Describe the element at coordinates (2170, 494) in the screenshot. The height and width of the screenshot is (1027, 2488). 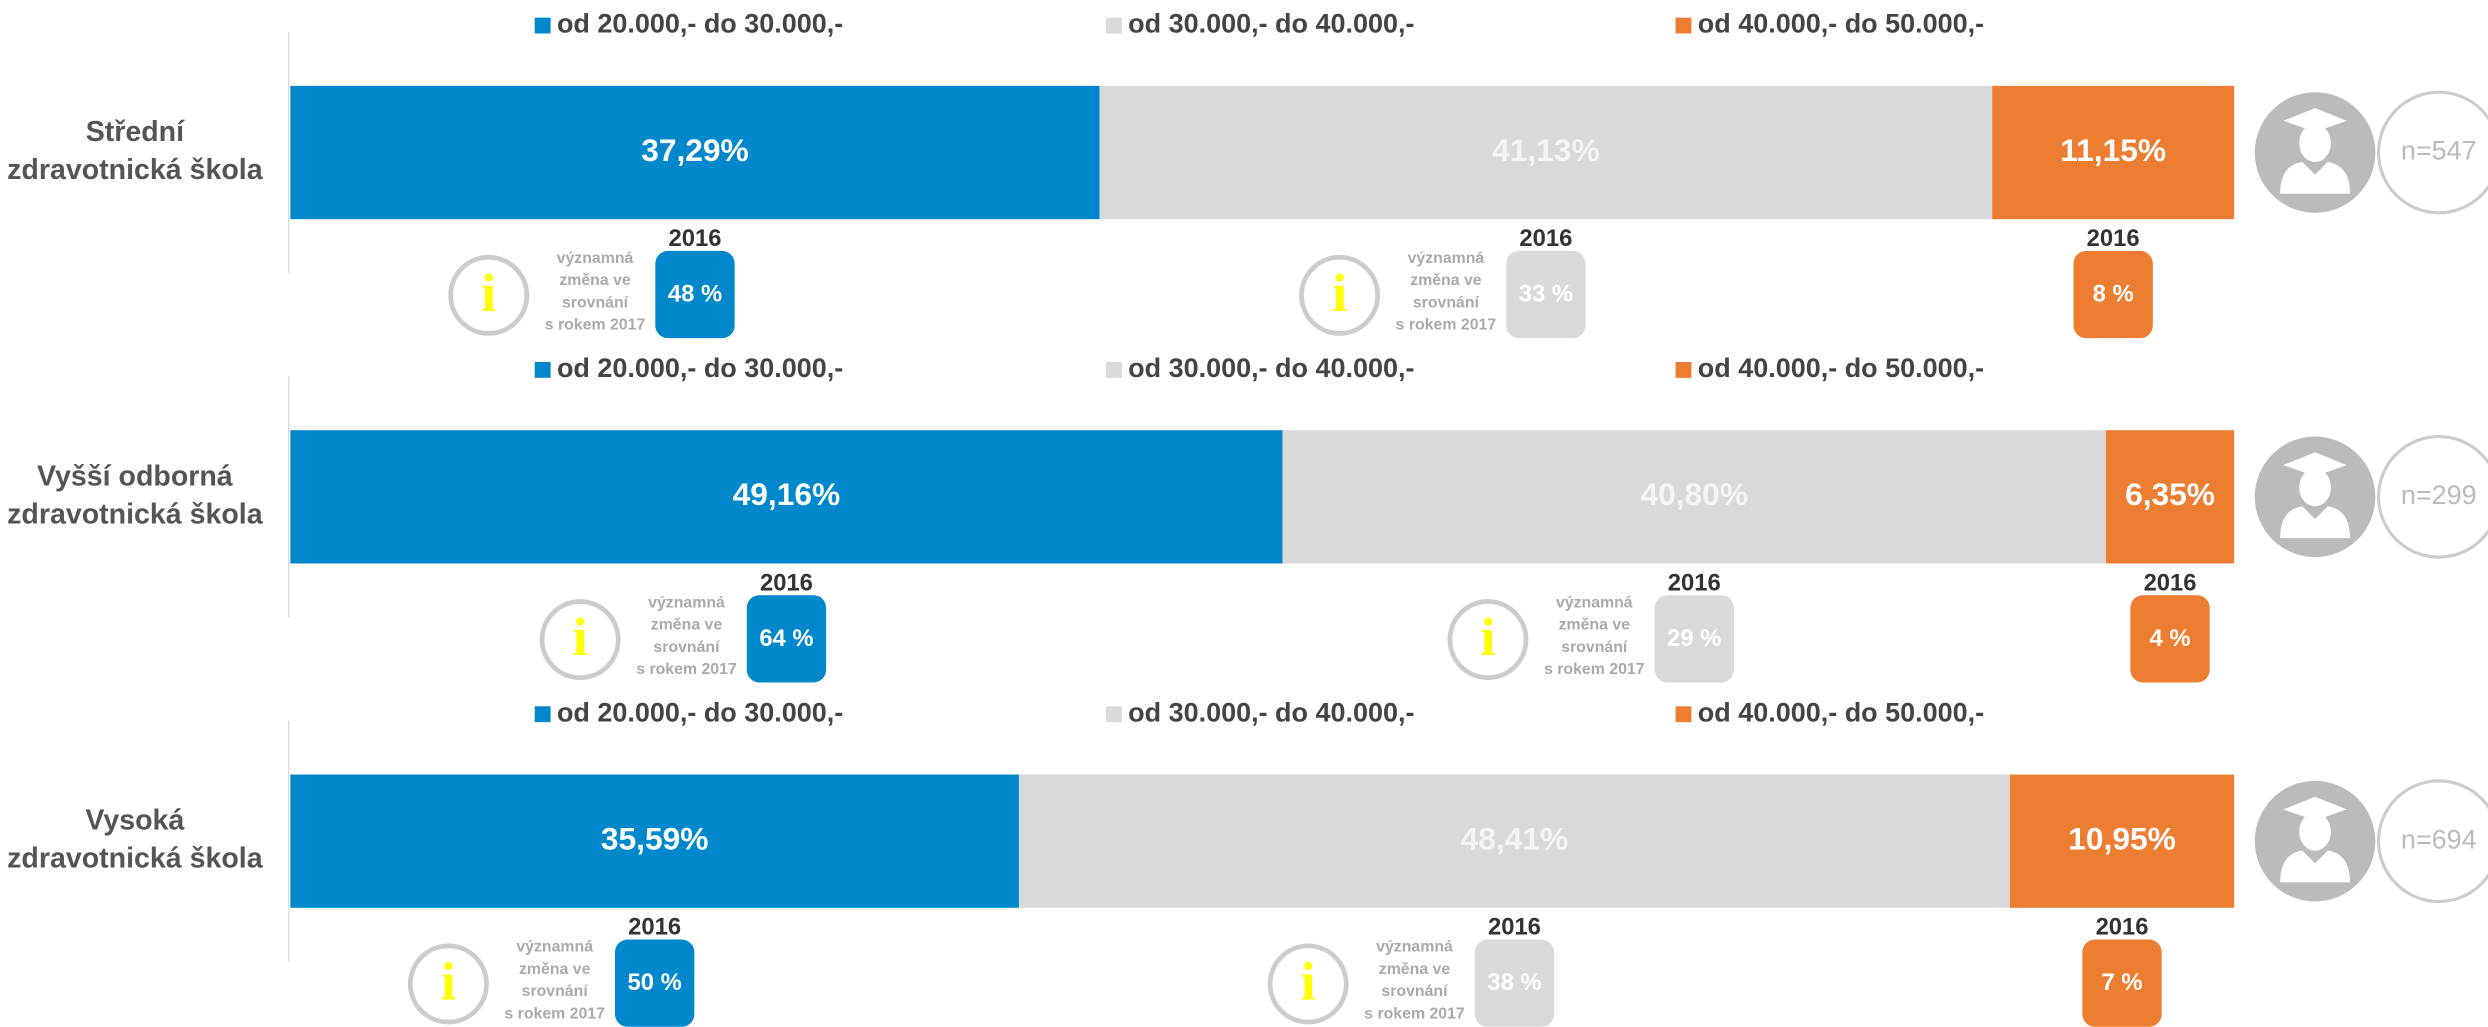
I see `value-label: 6,35%` at that location.